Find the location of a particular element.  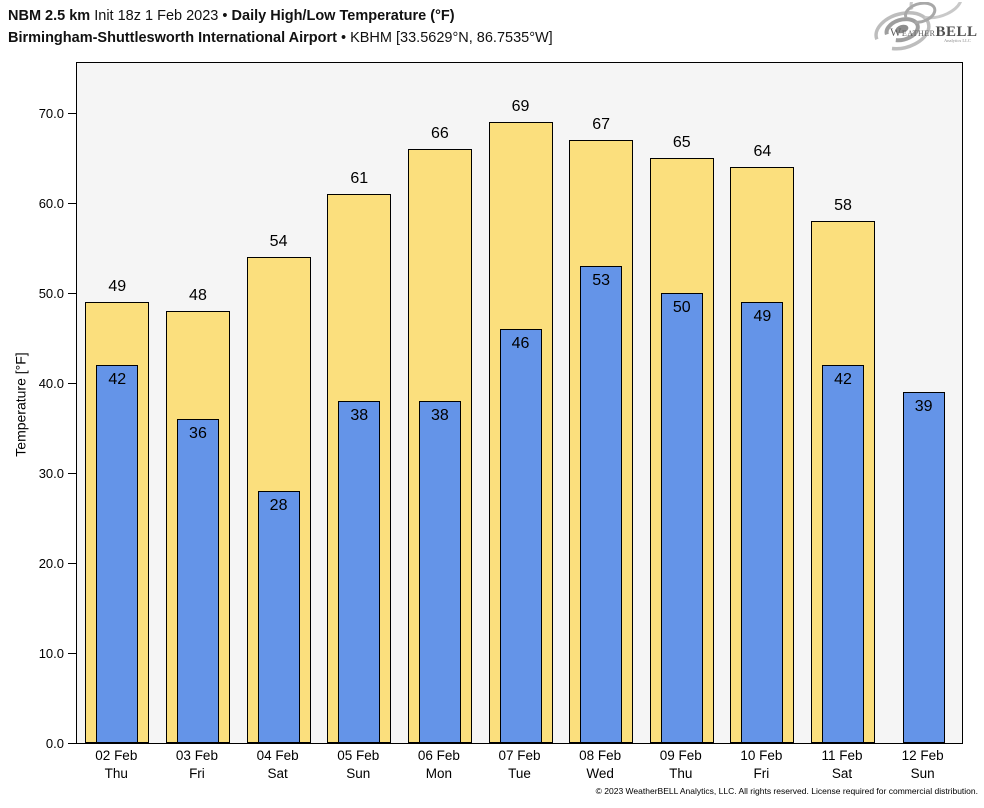

high-value-label: 61 is located at coordinates (359, 178).